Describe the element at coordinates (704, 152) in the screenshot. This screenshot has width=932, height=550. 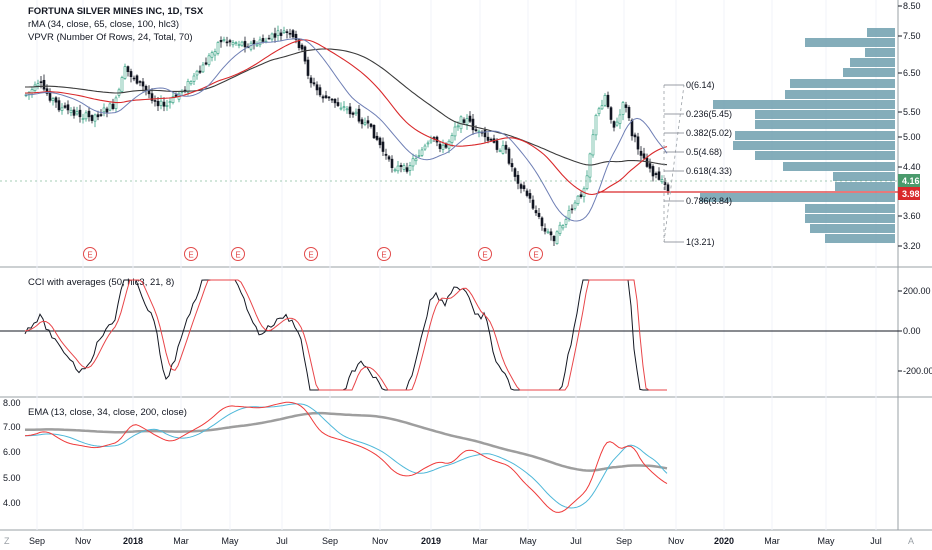
I see `fib-level-label: 0.5(4.68)` at that location.